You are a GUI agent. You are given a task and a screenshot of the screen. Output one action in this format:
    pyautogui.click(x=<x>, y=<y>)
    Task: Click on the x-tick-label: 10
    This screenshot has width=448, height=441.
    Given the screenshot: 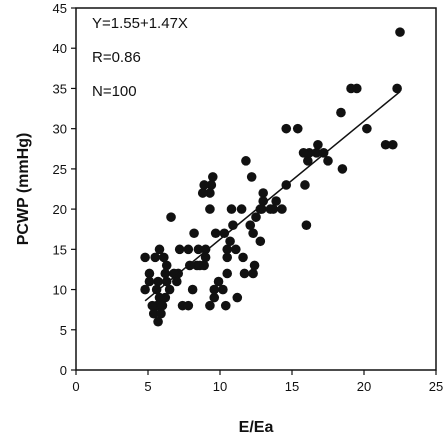 What is the action you would take?
    pyautogui.click(x=220, y=386)
    